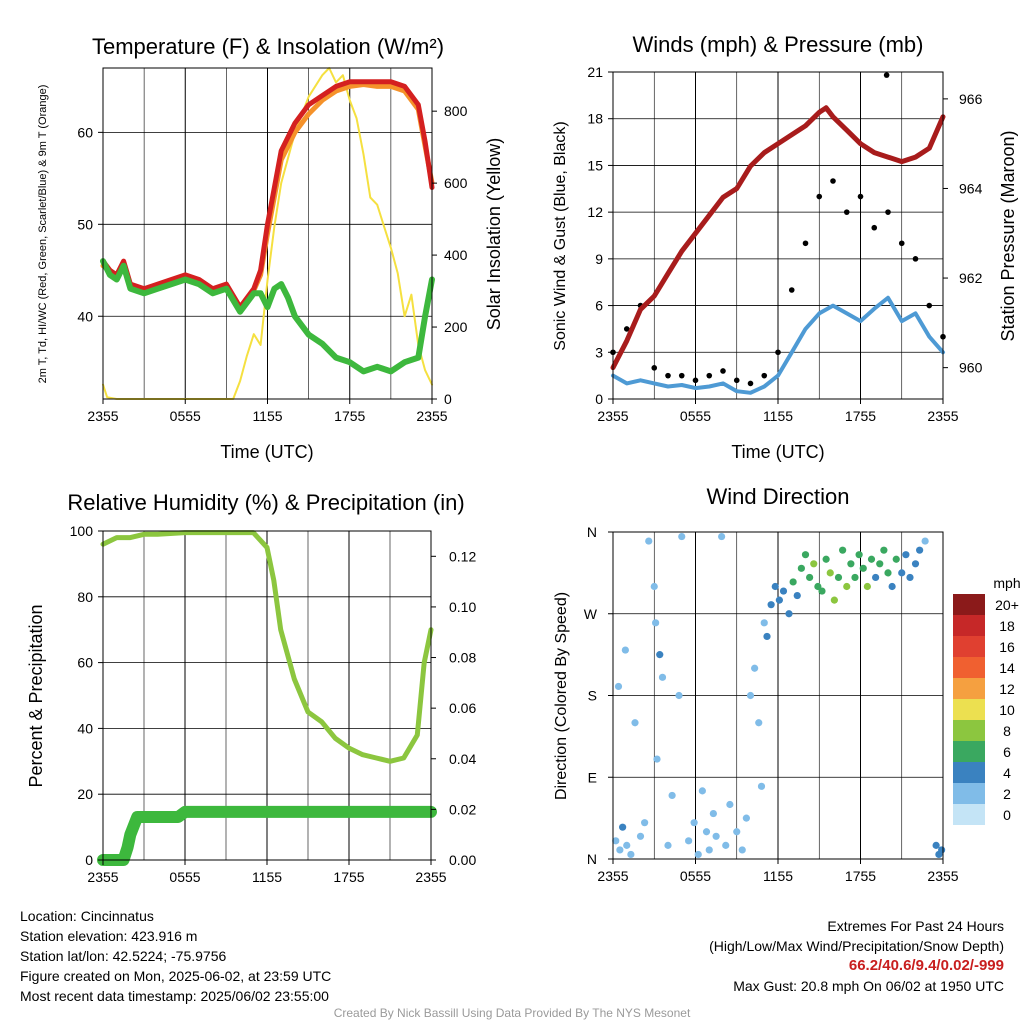 The image size is (1024, 1024). What do you see at coordinates (462, 607) in the screenshot?
I see `precipitation-ytick-label: 0.10` at bounding box center [462, 607].